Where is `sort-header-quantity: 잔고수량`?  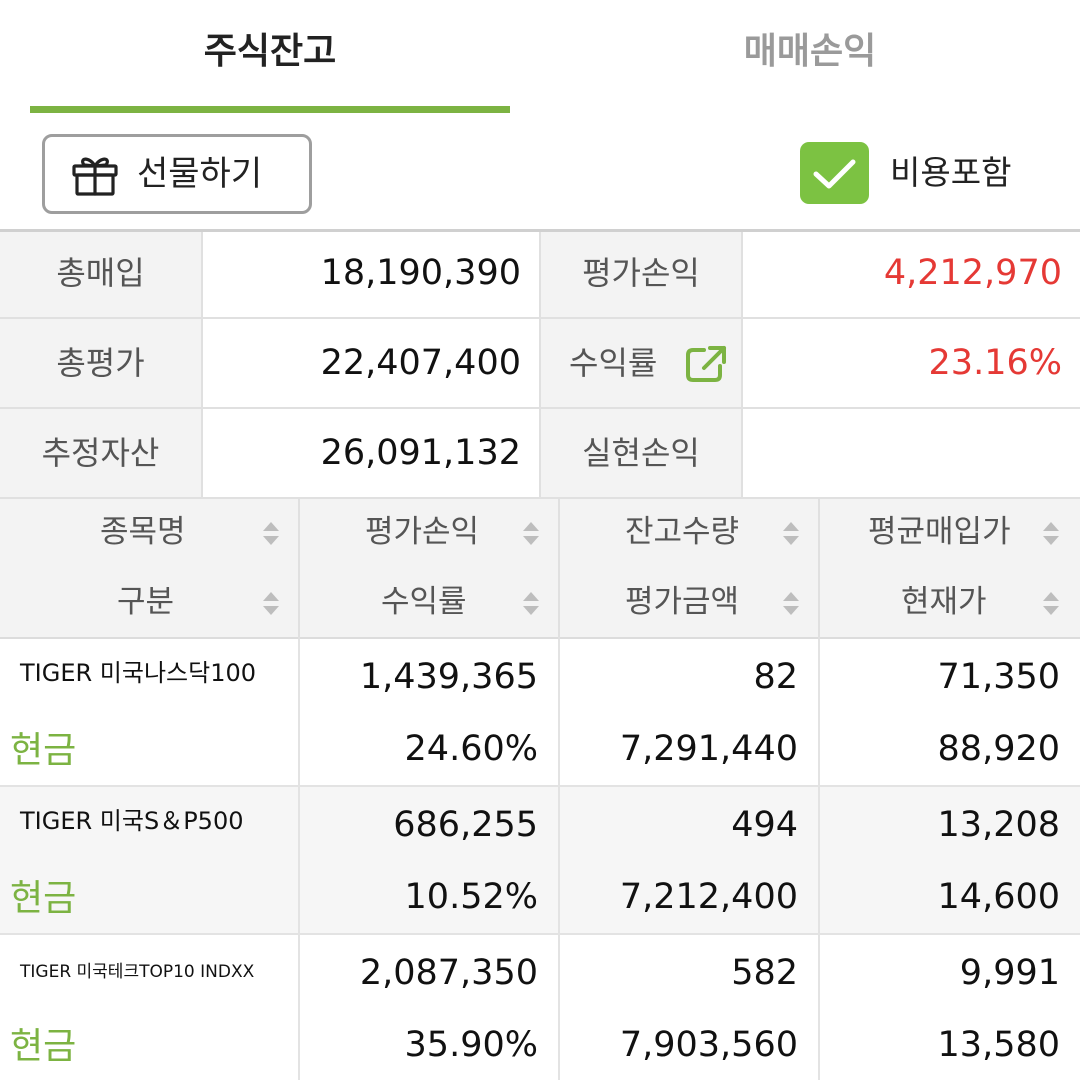
sort-header-quantity: 잔고수량 is located at coordinates (689, 534).